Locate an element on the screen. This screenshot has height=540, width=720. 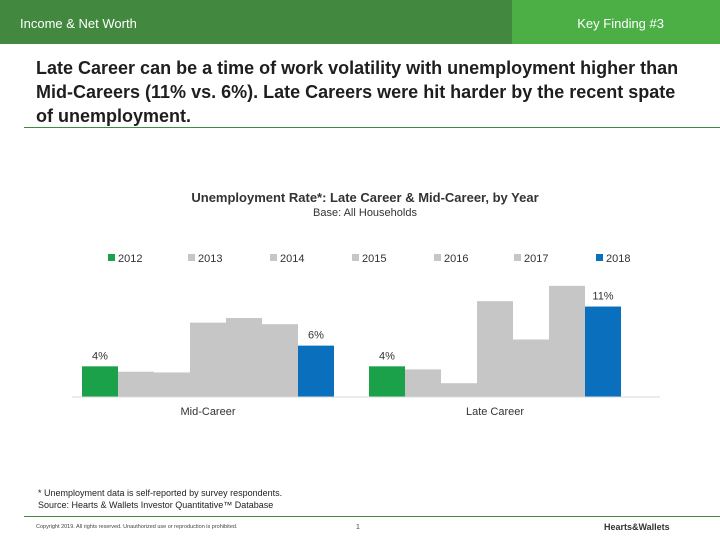
legend-label-2018: 2018 is located at coordinates (618, 259).